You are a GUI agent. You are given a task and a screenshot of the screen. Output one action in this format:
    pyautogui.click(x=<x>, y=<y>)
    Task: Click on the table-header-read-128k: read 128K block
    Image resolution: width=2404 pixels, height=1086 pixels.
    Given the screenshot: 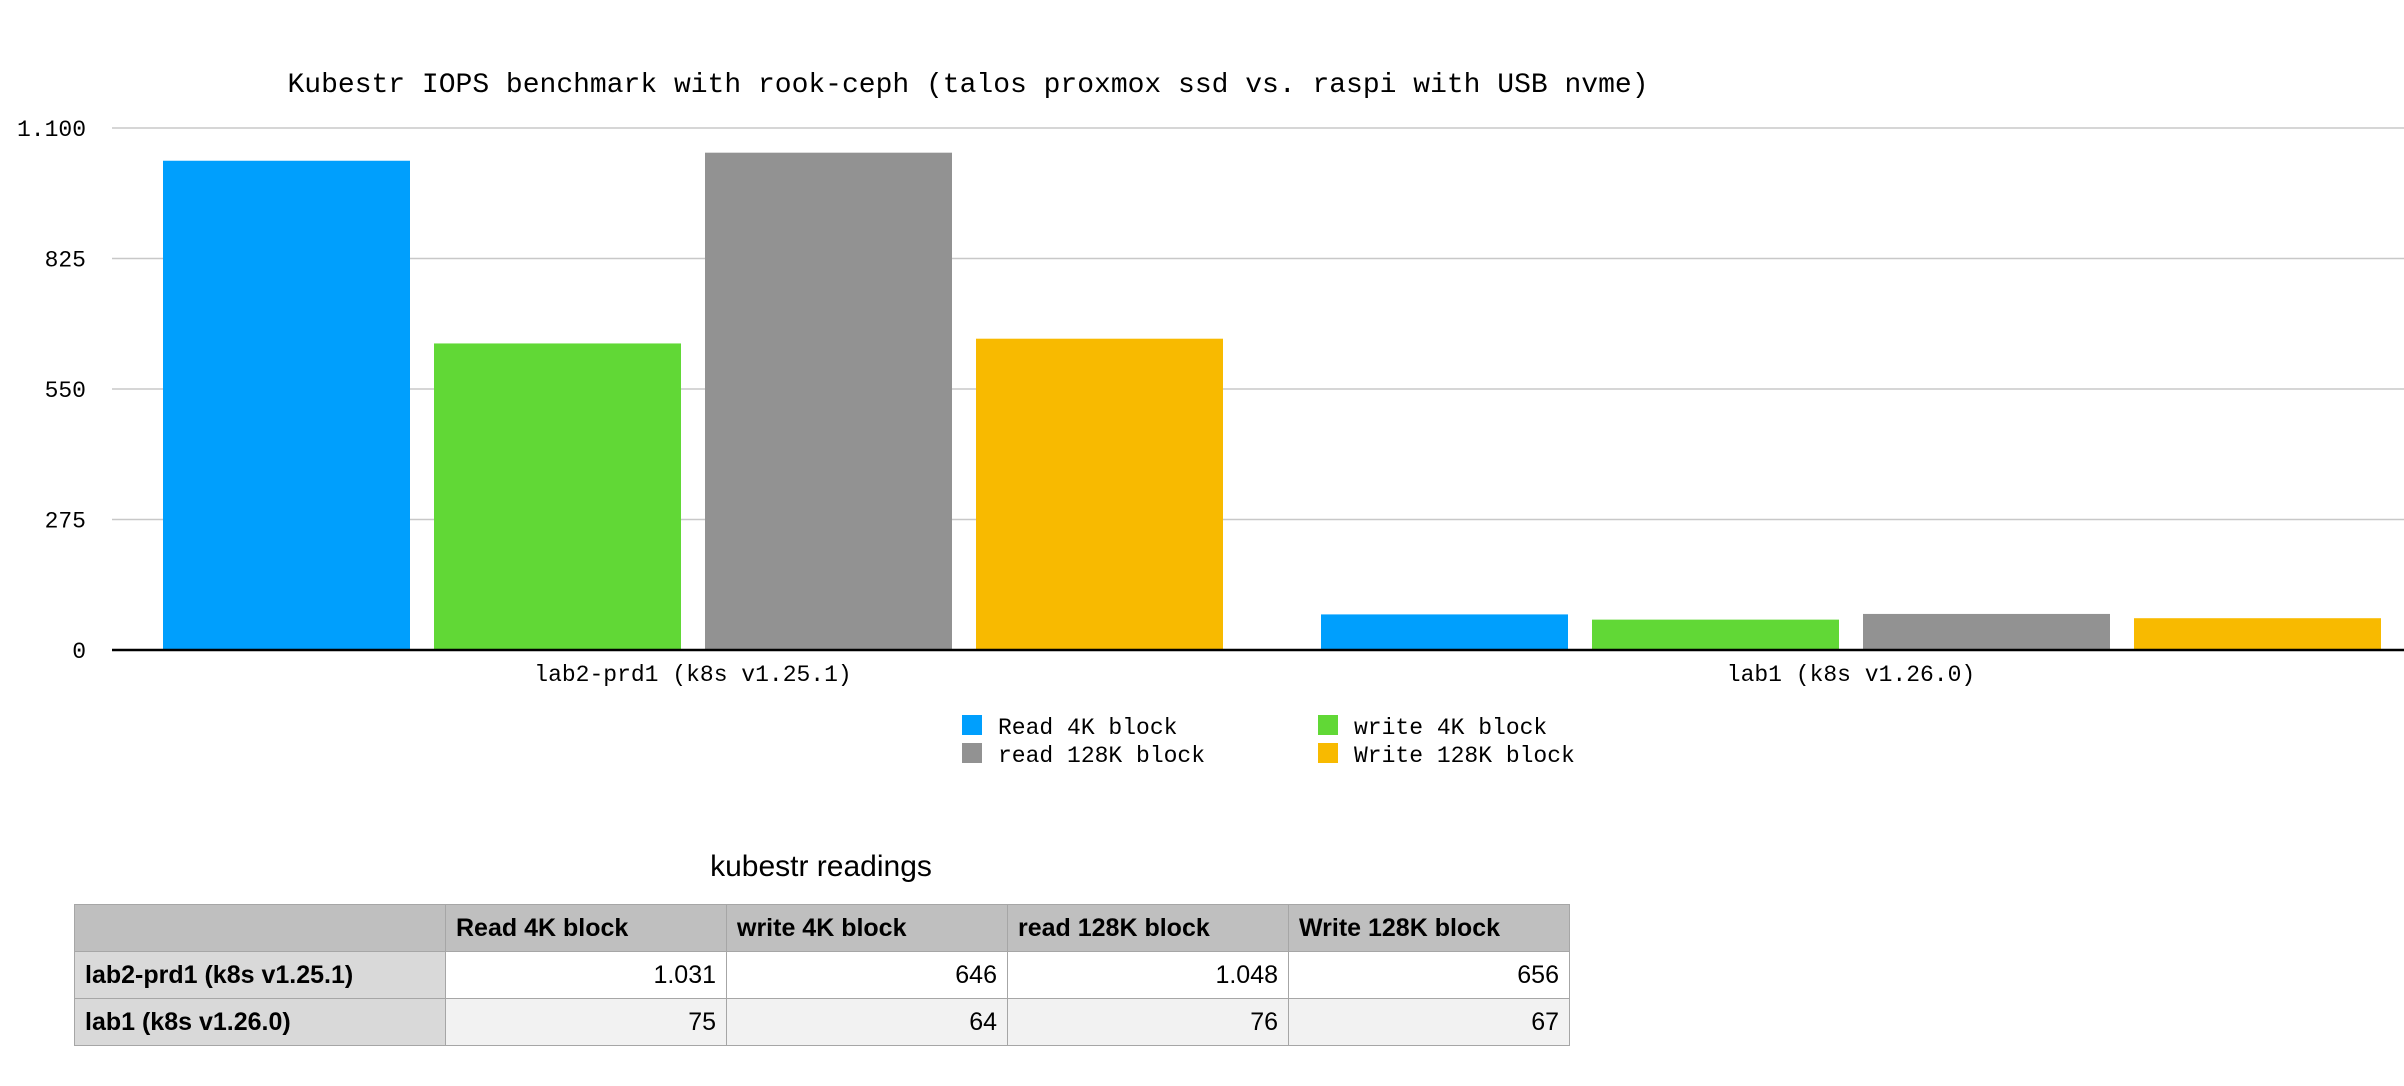 What is the action you would take?
    pyautogui.click(x=1148, y=928)
    